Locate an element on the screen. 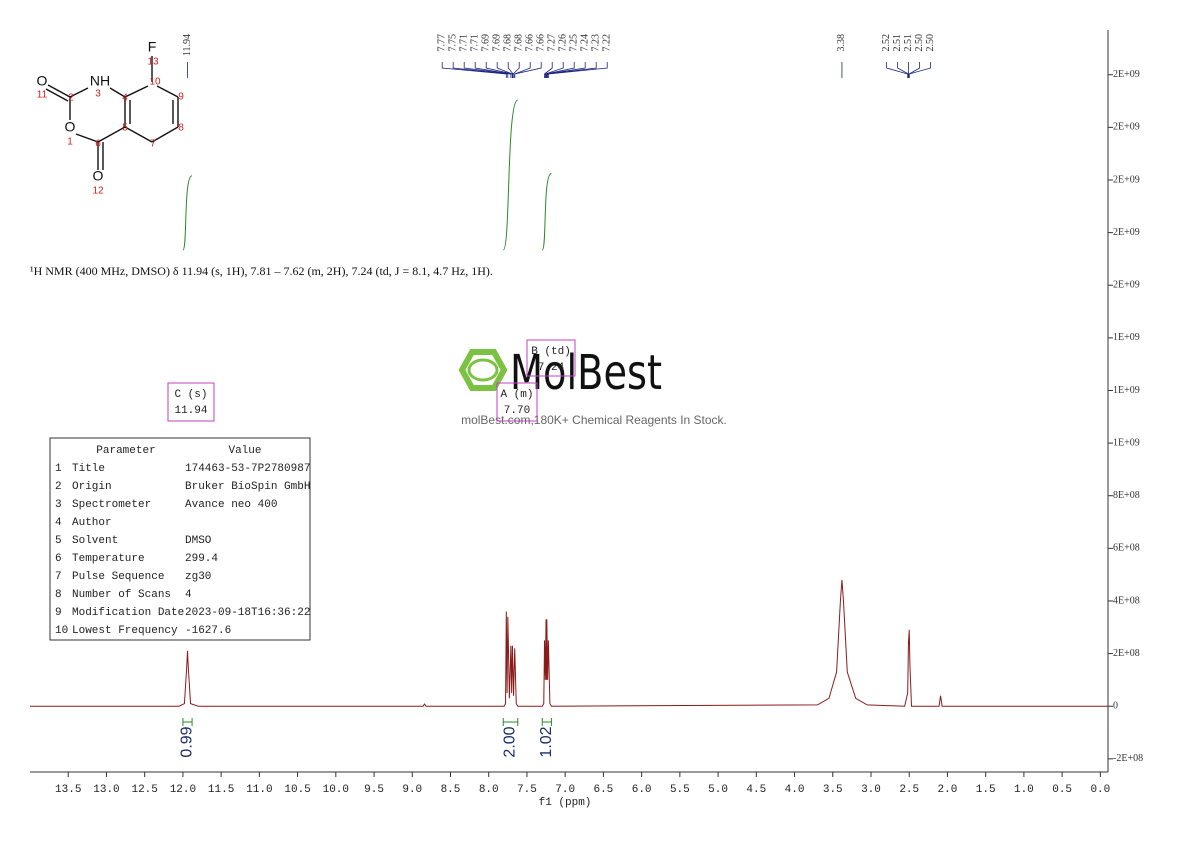 The image size is (1190, 841). x-tick-label: 3.0 is located at coordinates (871, 790).